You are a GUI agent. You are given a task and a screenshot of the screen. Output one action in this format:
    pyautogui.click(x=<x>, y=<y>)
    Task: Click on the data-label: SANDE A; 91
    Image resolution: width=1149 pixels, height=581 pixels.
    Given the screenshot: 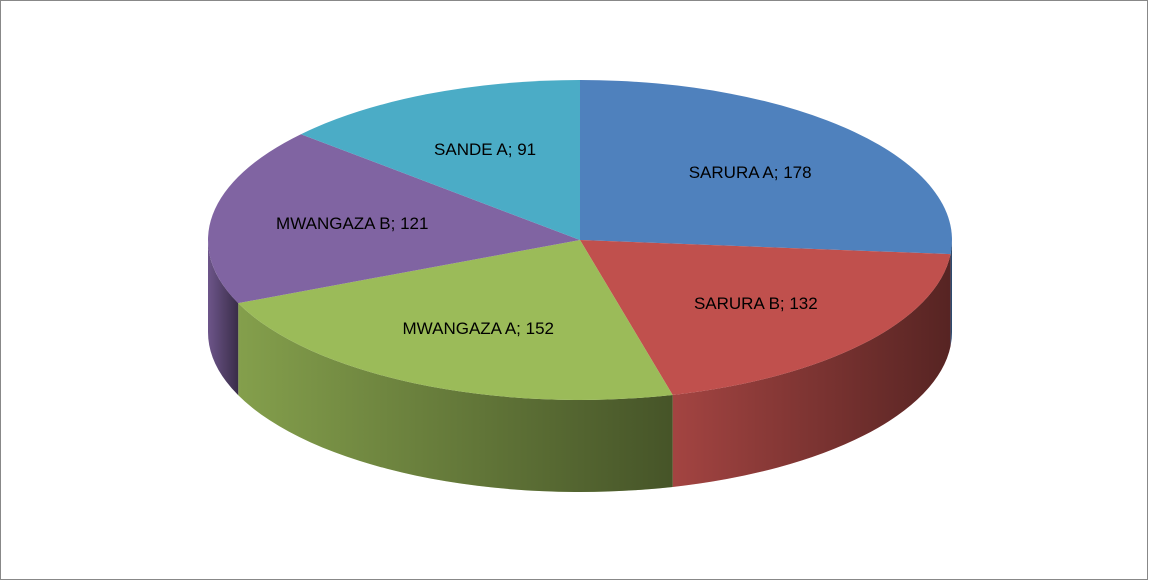 What is the action you would take?
    pyautogui.click(x=485, y=149)
    